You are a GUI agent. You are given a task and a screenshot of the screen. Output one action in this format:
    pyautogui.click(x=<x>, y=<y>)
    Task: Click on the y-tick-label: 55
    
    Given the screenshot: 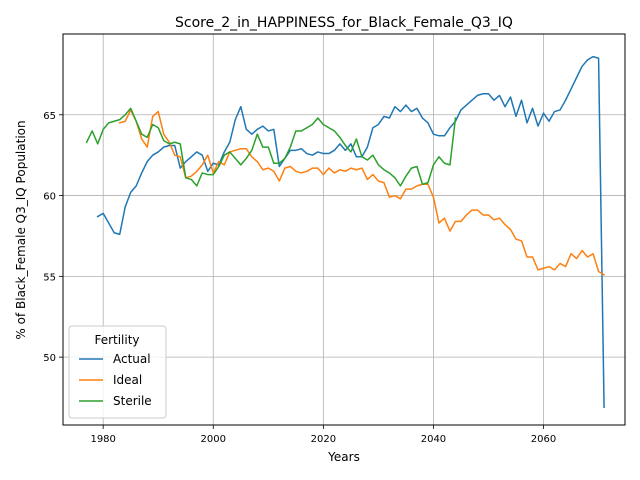 What is the action you would take?
    pyautogui.click(x=49, y=277)
    